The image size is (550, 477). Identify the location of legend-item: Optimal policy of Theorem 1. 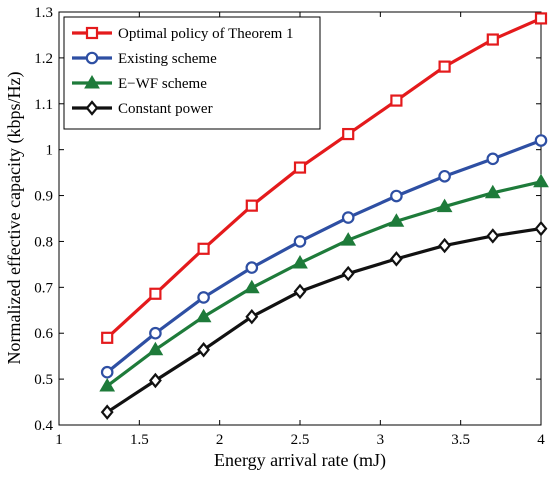
(183, 34).